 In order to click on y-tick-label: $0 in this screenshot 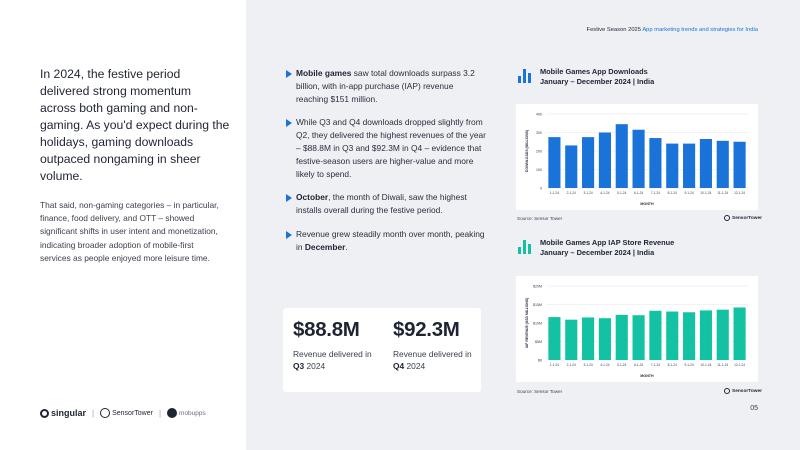, I will do `click(540, 361)`.